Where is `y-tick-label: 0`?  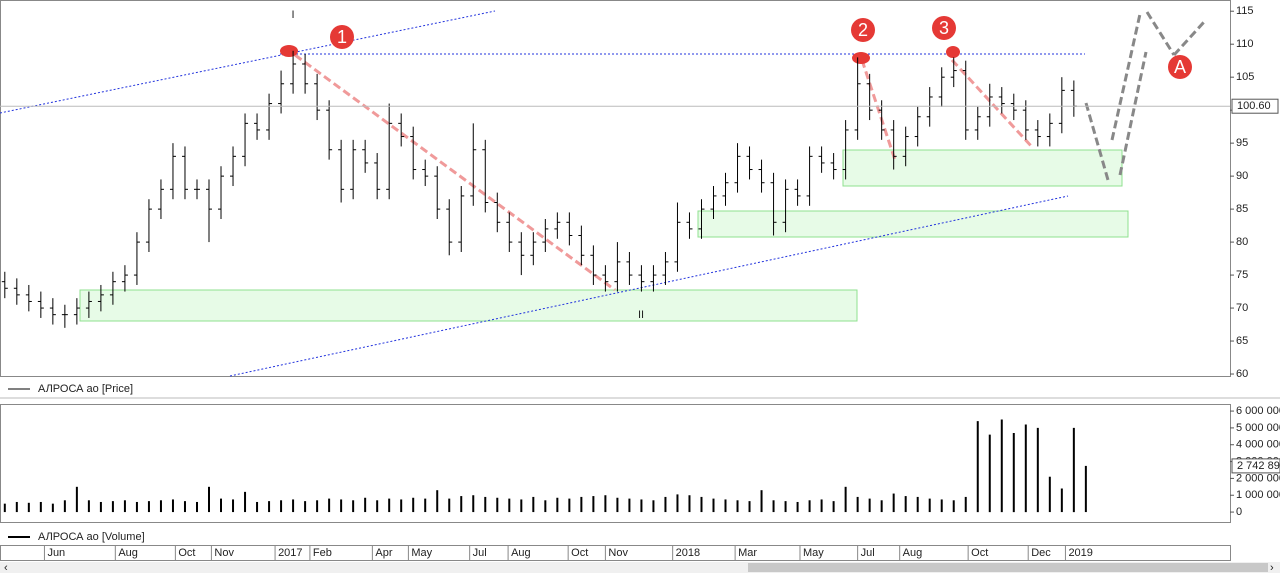
y-tick-label: 0 is located at coordinates (1239, 512).